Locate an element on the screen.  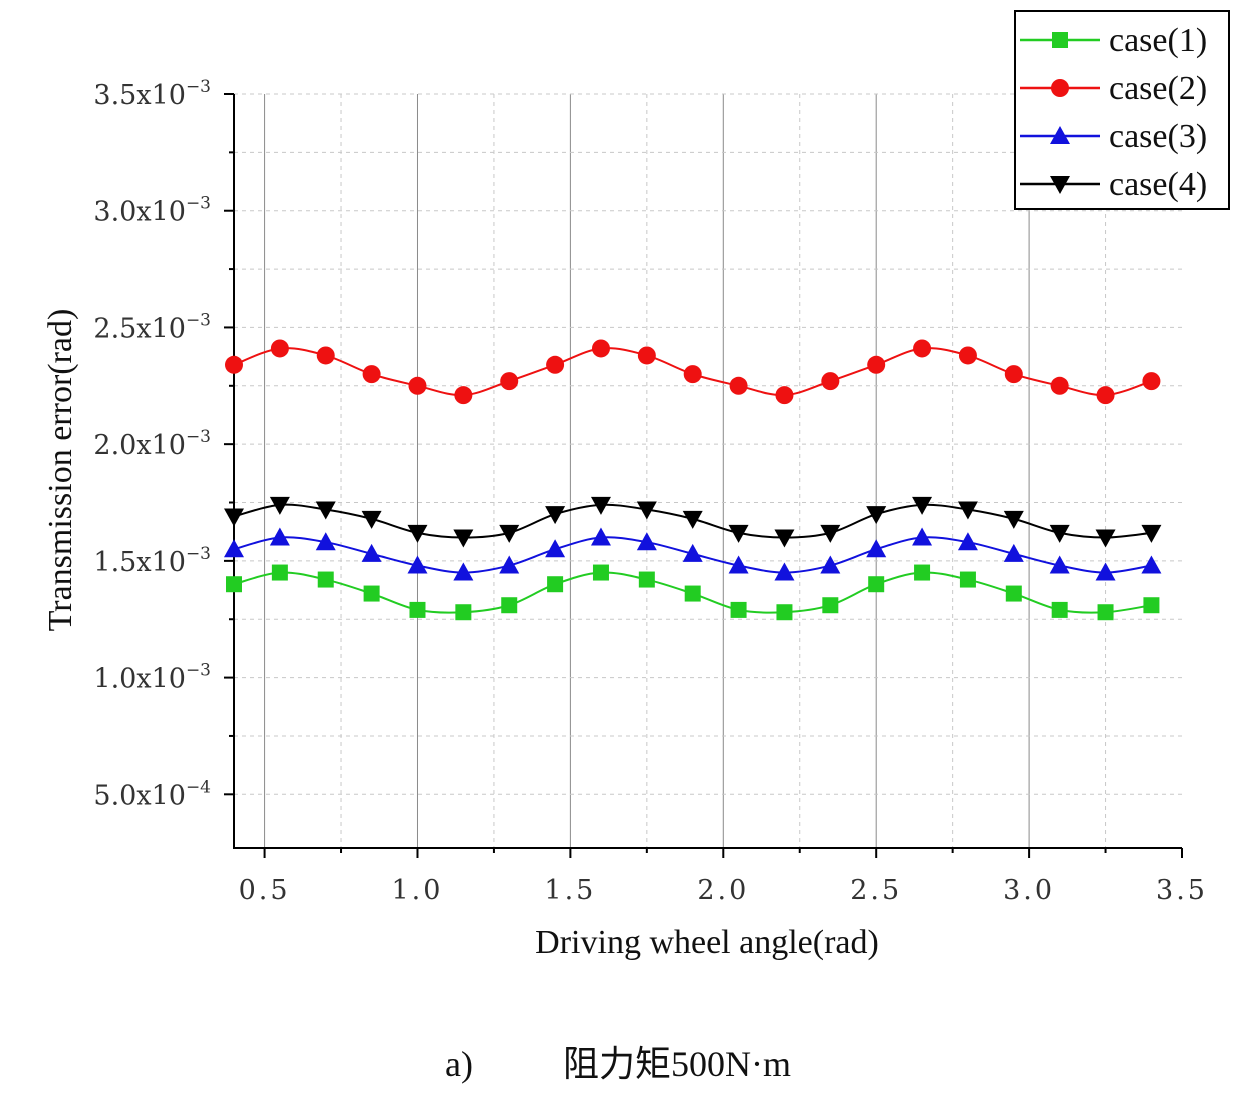
x-tick-label: 3.0 is located at coordinates (1029, 890).